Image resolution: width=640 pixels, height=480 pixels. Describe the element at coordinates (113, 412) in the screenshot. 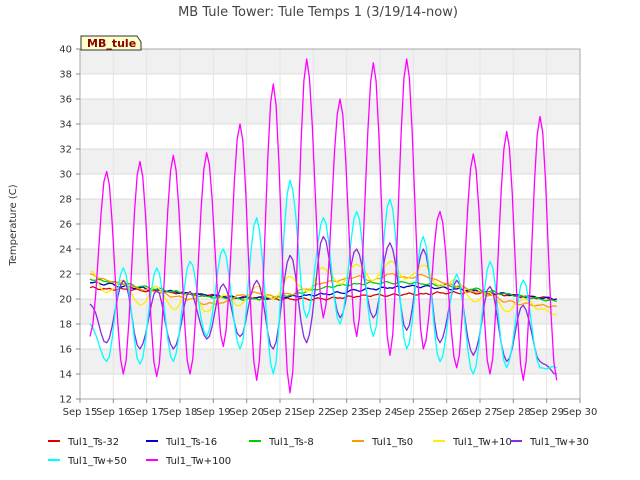

I see `x-tick-label: Sep 16` at that location.